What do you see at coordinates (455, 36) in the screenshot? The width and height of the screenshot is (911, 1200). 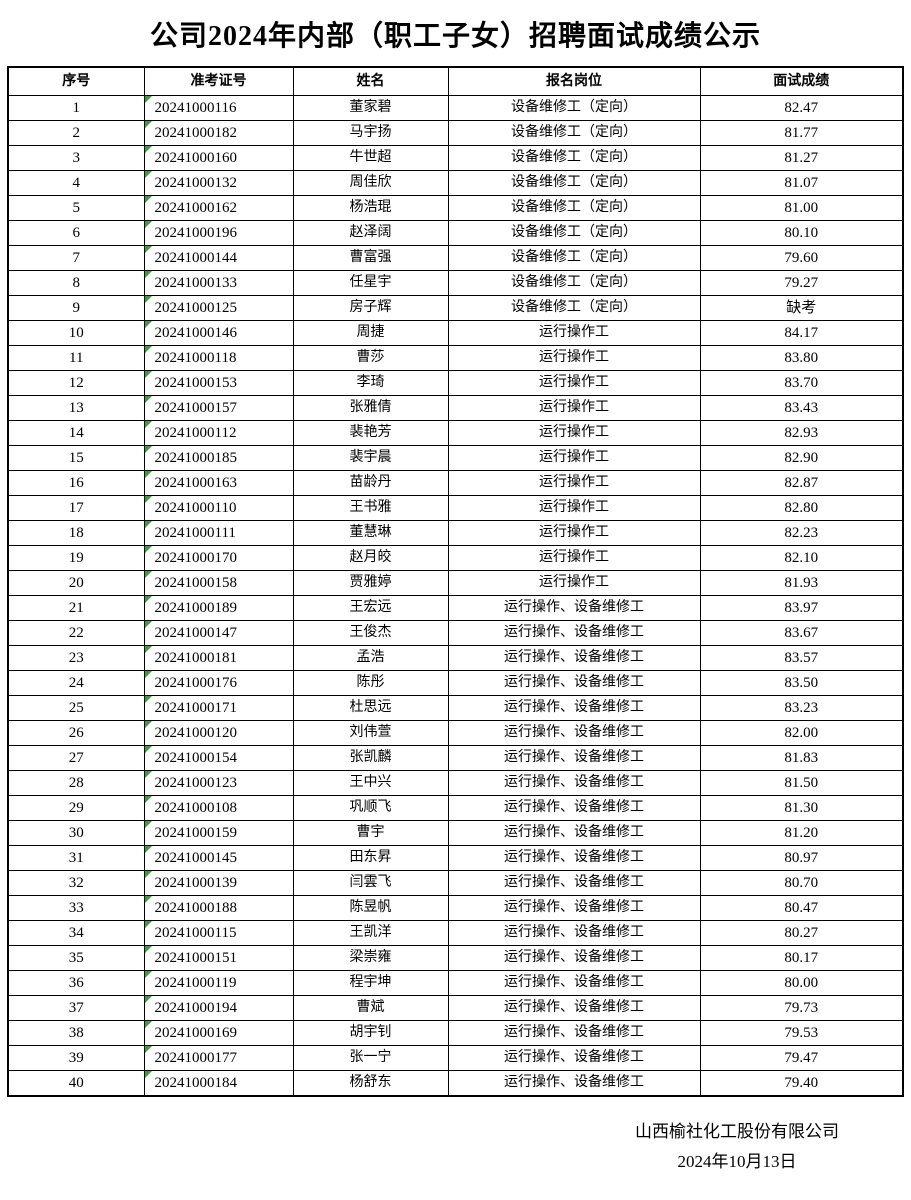 I see `page-title: 公司2024年内部（职工子女）招聘面试成绩公示` at bounding box center [455, 36].